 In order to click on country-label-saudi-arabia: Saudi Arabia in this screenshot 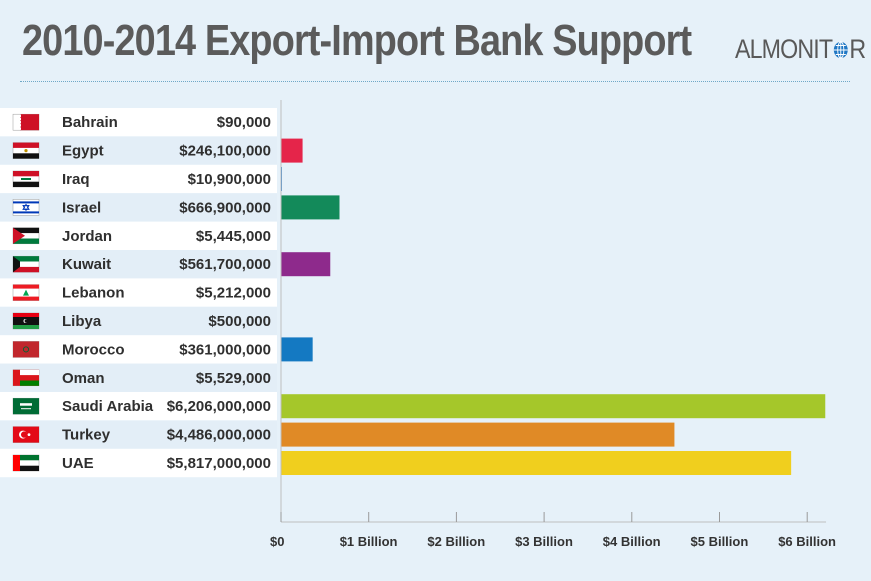, I will do `click(108, 406)`.